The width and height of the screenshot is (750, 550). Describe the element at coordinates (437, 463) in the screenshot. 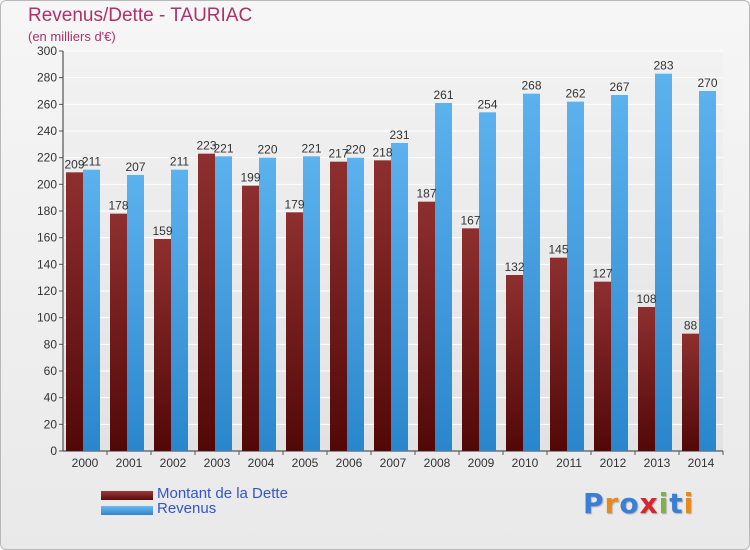

I see `x-tick-label: 2008` at that location.